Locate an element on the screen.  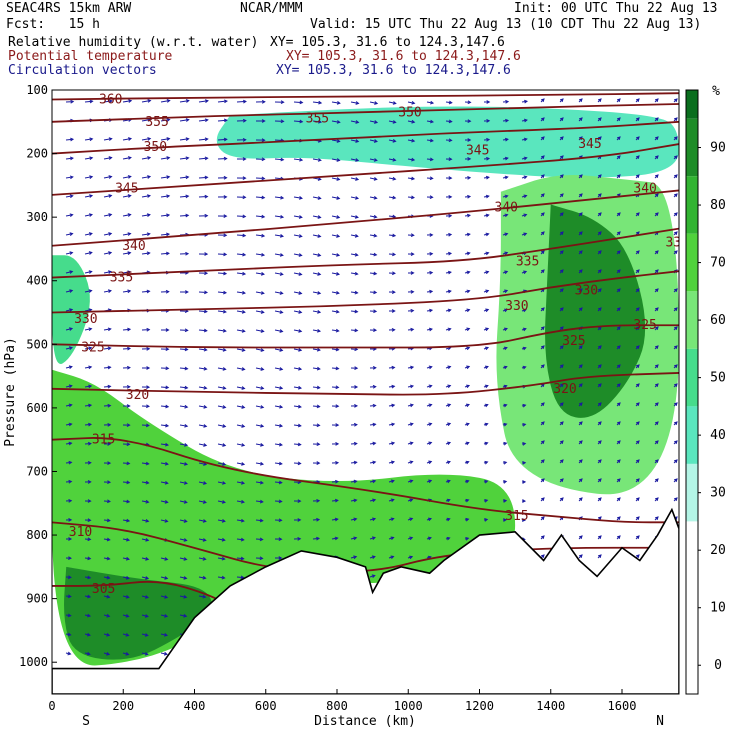
field-xy-theta: XY= 105.3, 31.6 to 124.3,147.6 is located at coordinates (403, 56).